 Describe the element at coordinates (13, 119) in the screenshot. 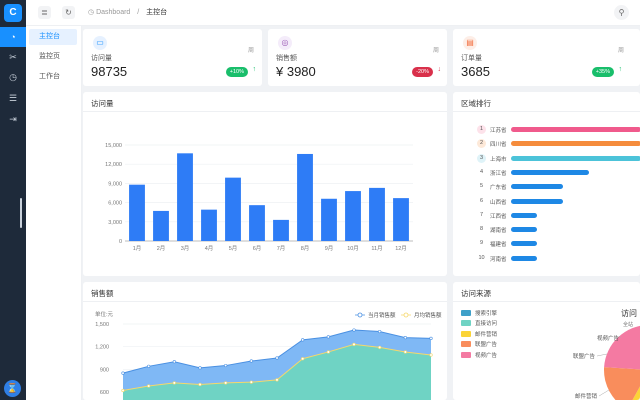

I see `logout-icon: ⇥` at that location.